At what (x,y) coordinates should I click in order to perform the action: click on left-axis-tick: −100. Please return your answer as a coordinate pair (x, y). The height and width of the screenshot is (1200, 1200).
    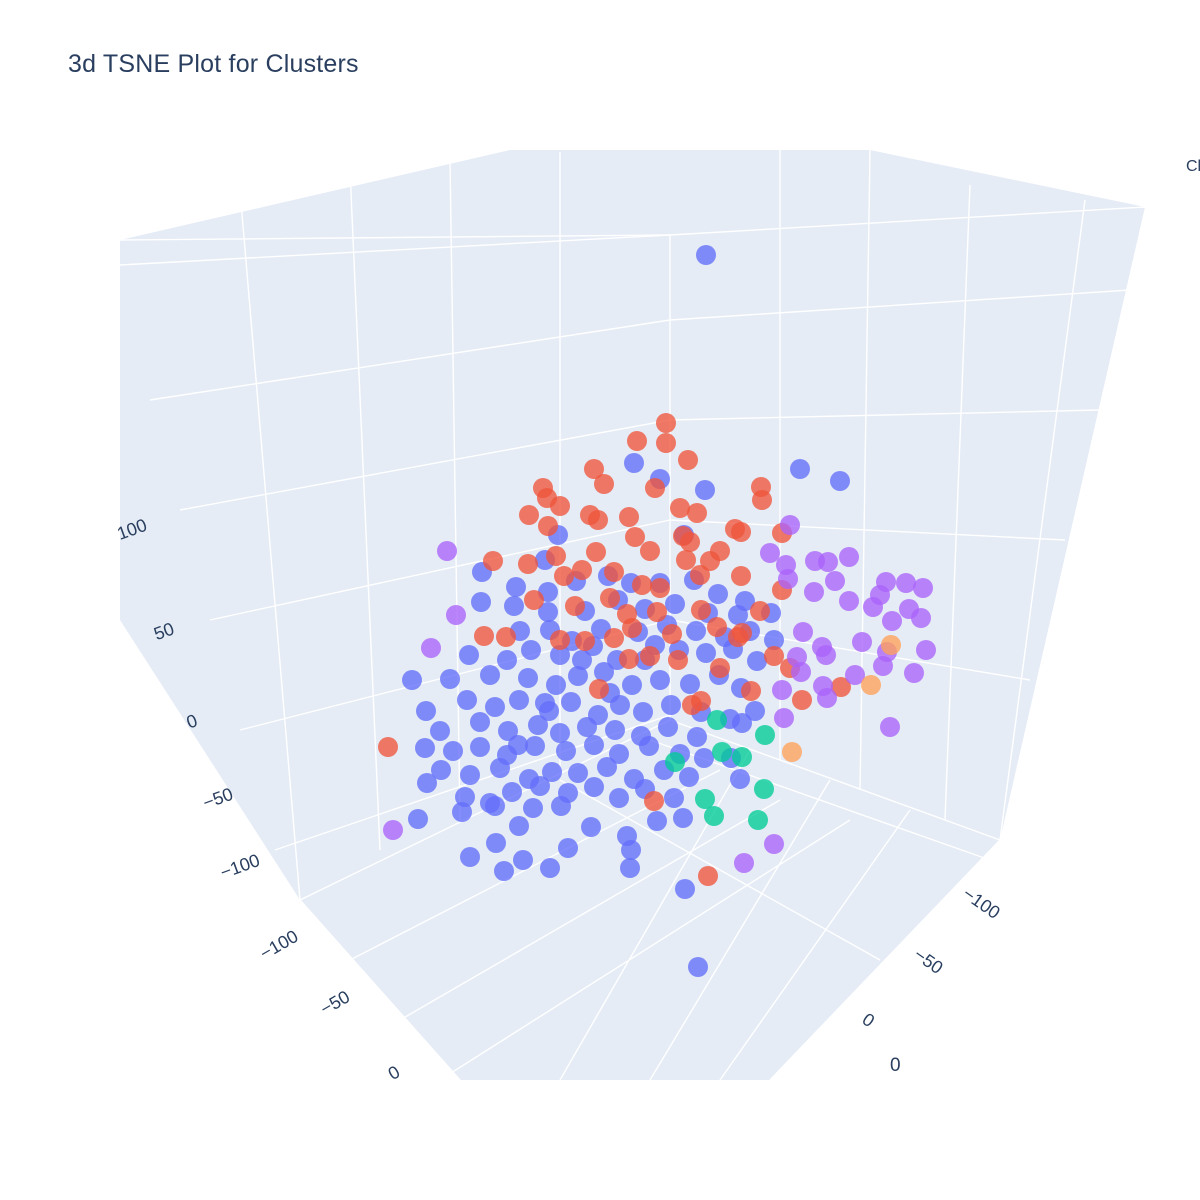
    Looking at the image, I should click on (278, 945).